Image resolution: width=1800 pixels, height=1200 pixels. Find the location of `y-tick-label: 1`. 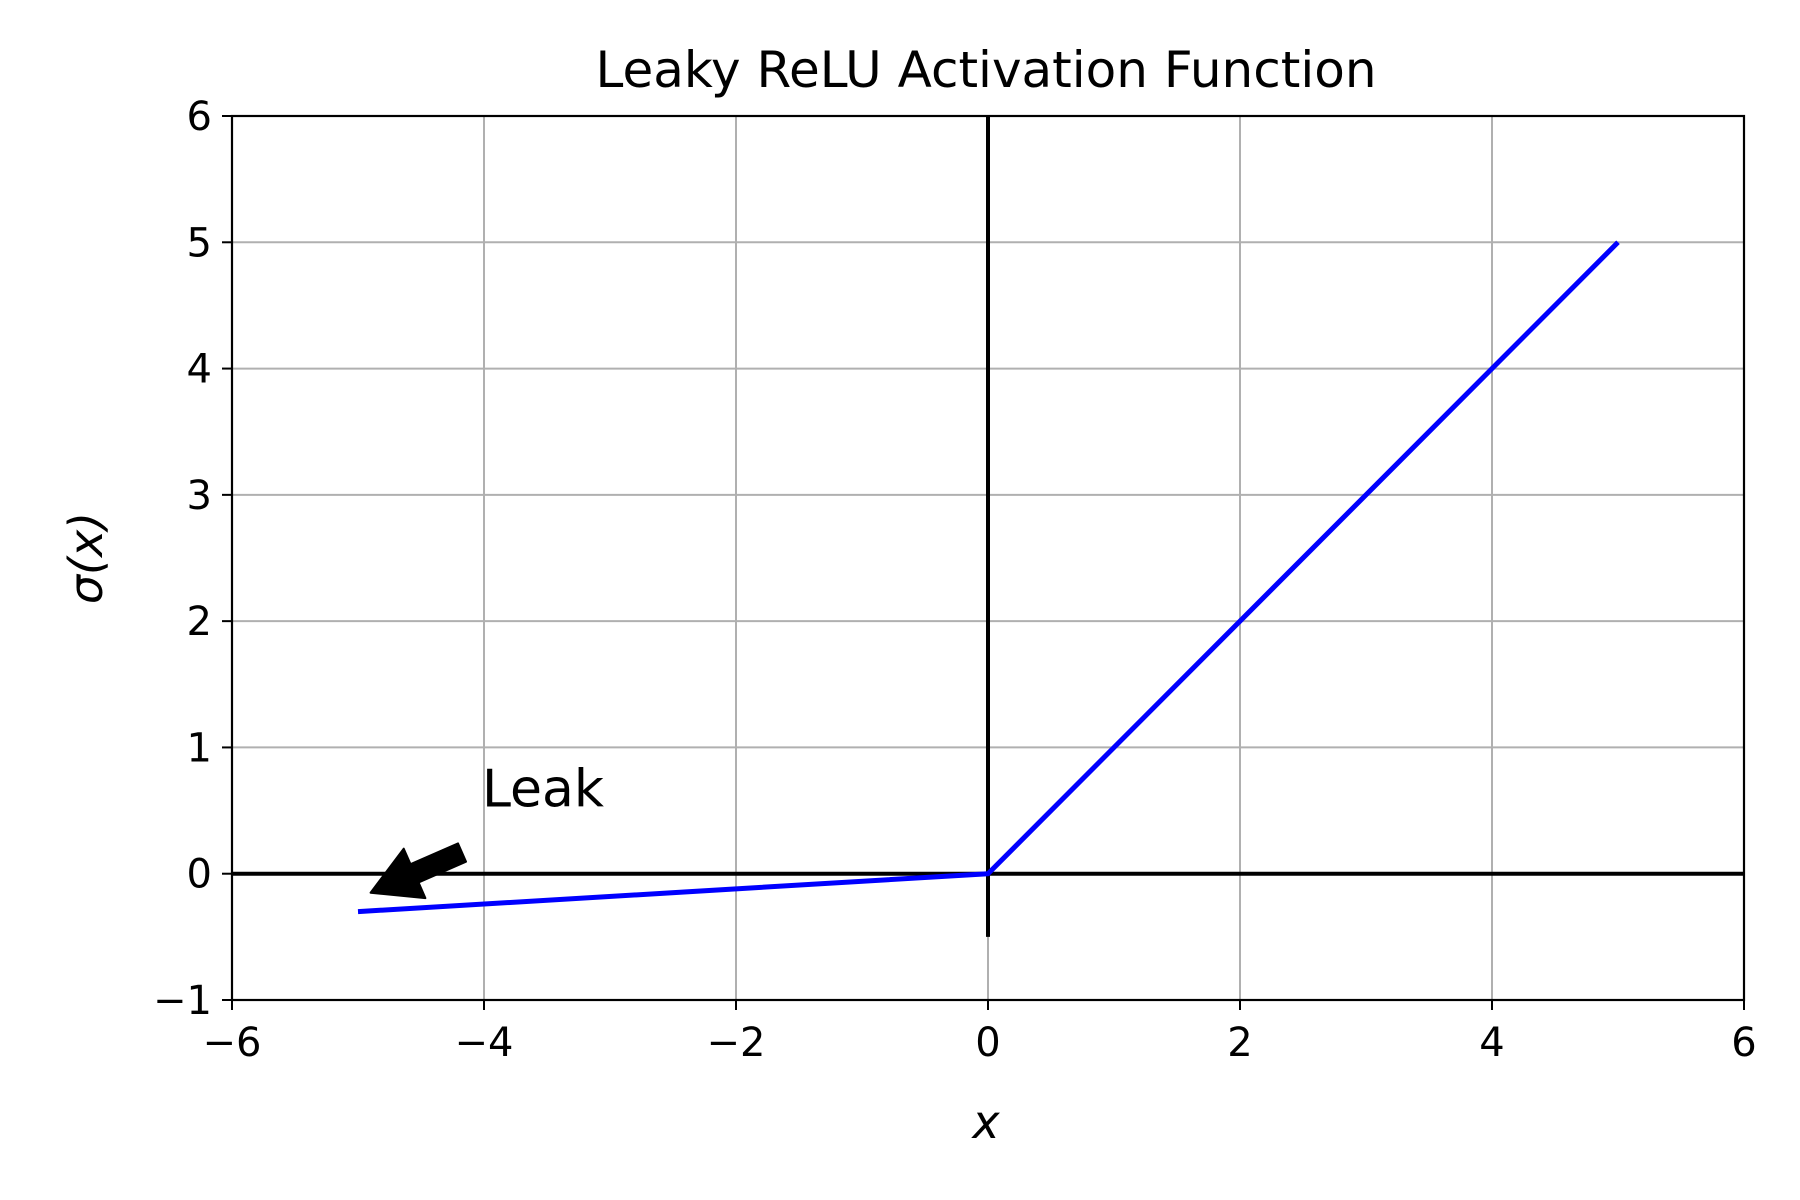

y-tick-label: 1 is located at coordinates (199, 748).